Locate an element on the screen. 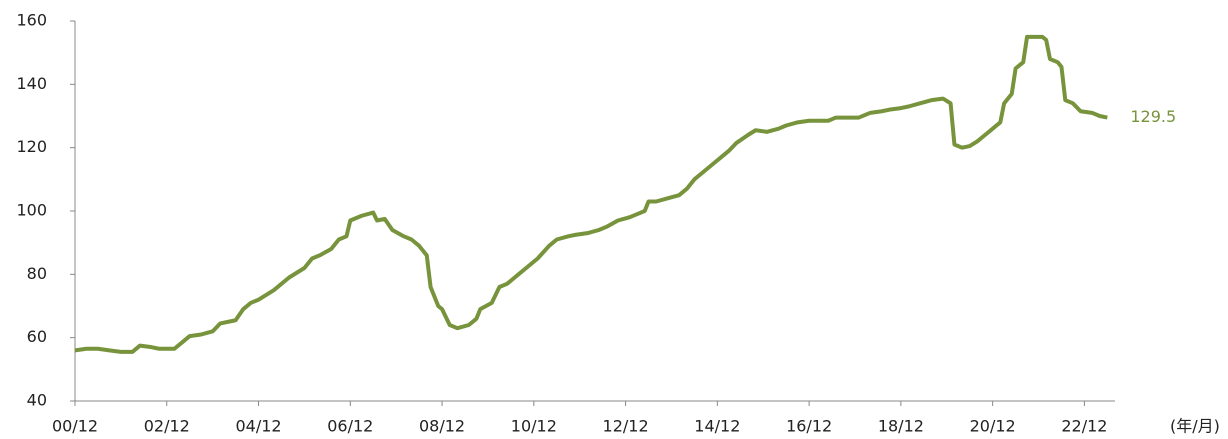  x-tick-label: 18/12 is located at coordinates (901, 426).